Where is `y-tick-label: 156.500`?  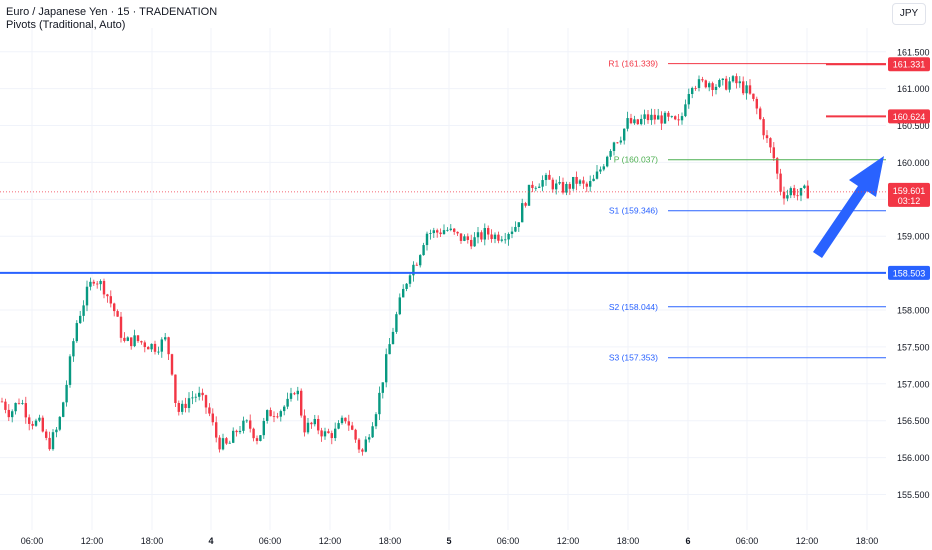
y-tick-label: 156.500 is located at coordinates (913, 421).